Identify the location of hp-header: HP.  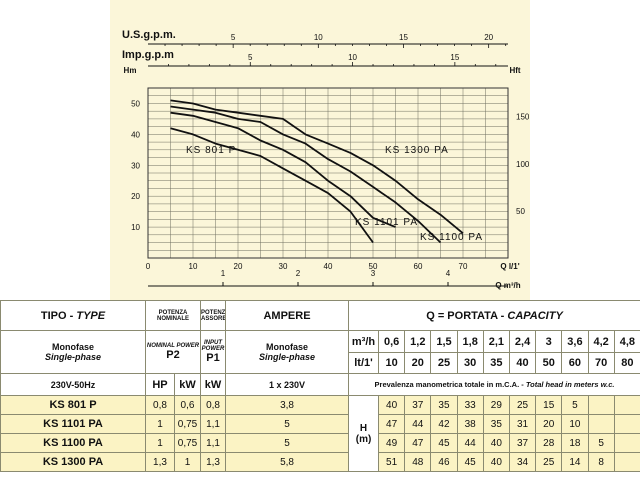
(160, 384).